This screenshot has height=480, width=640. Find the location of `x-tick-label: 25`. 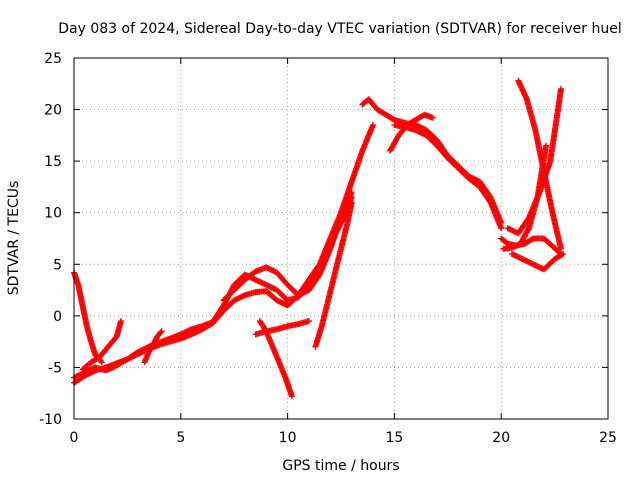

x-tick-label: 25 is located at coordinates (608, 438).